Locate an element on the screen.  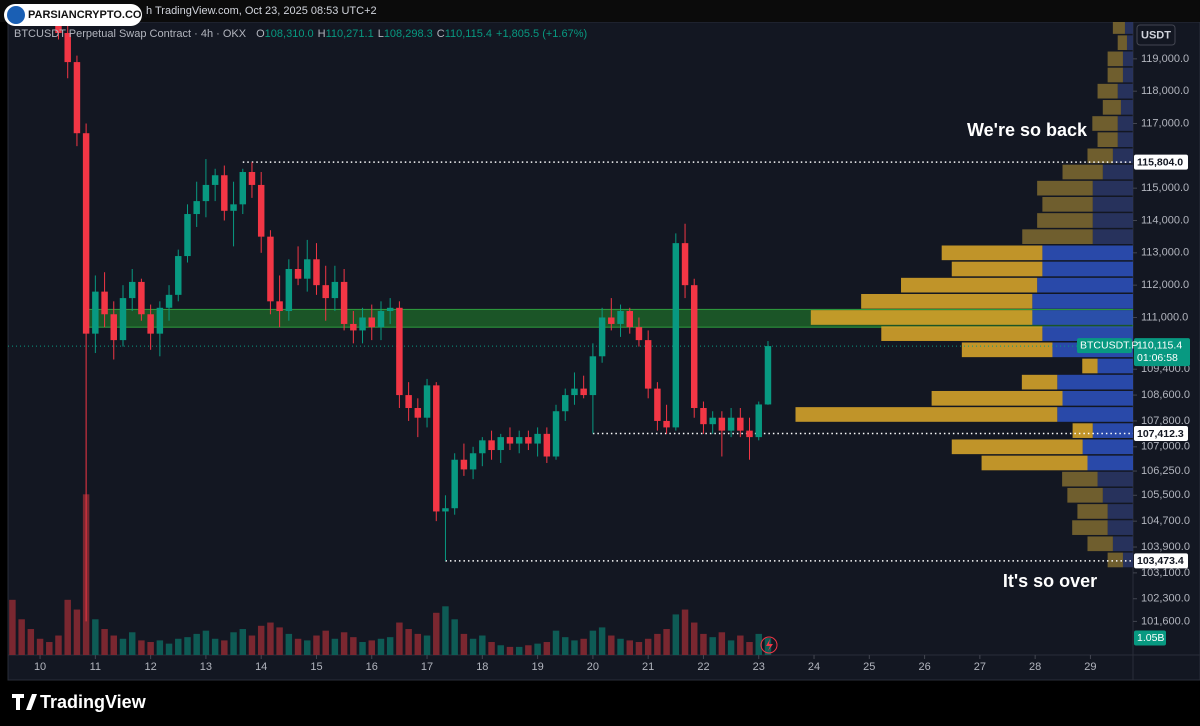
x-tick-label: 26 is located at coordinates (924, 667).